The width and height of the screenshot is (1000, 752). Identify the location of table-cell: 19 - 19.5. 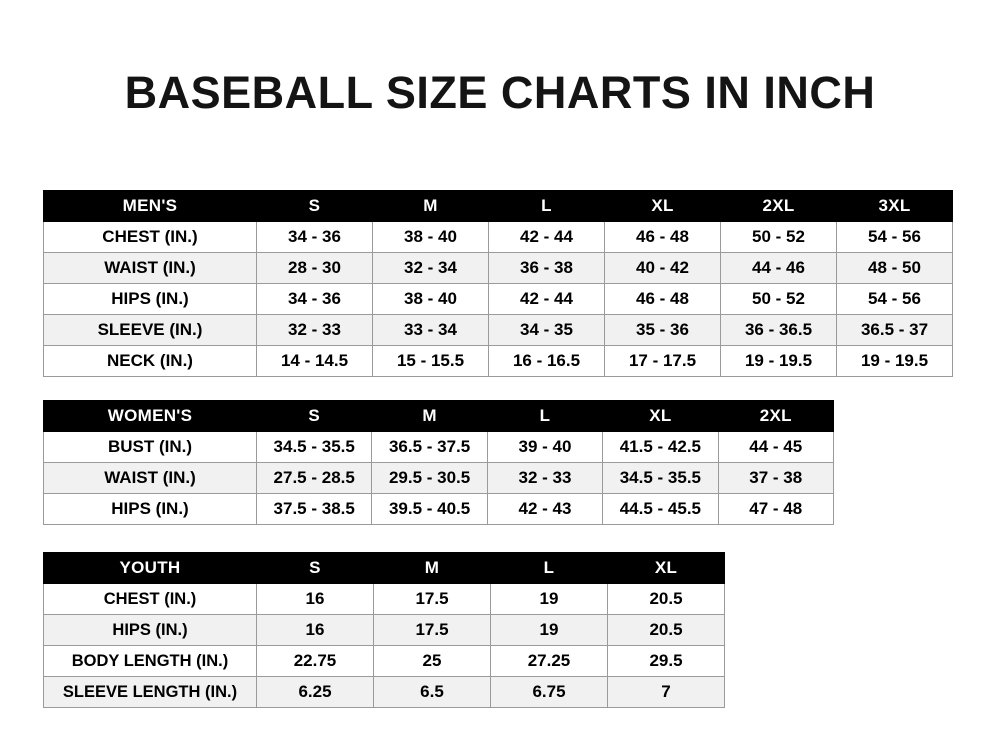
(778, 361).